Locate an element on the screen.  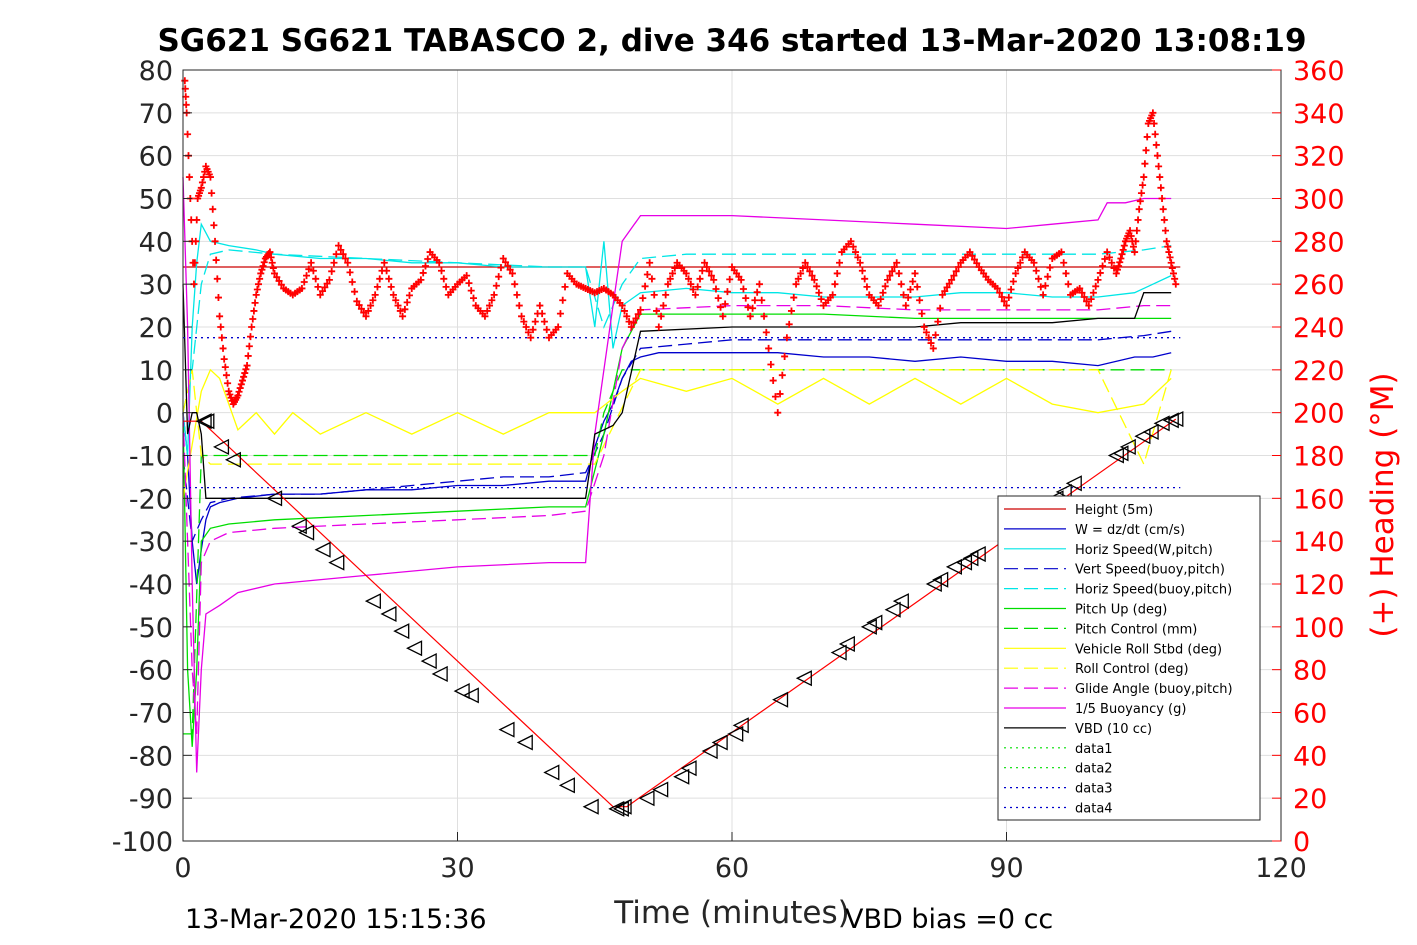
y-right-tick-label: 20 is located at coordinates (1310, 799).